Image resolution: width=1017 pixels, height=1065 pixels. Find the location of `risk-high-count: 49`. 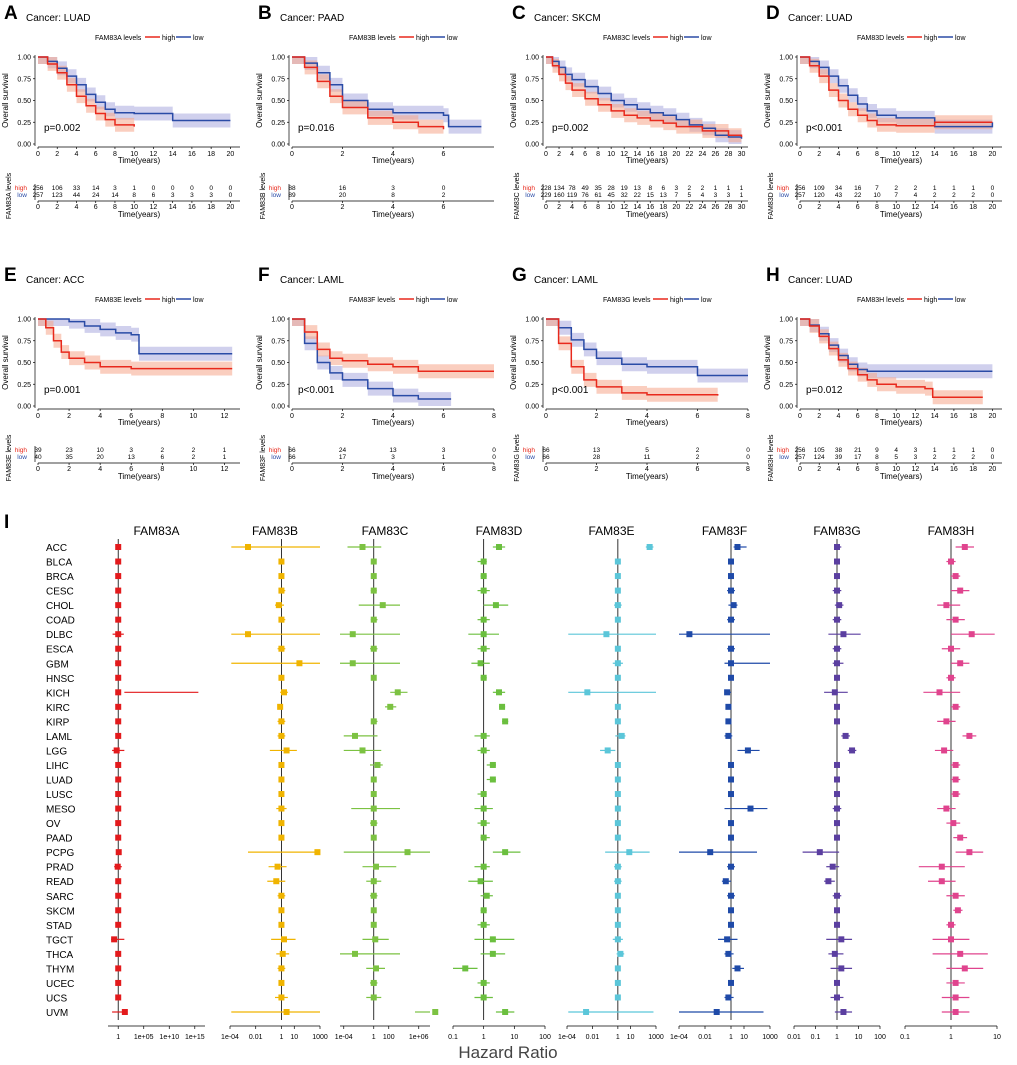

risk-high-count: 49 is located at coordinates (585, 188).